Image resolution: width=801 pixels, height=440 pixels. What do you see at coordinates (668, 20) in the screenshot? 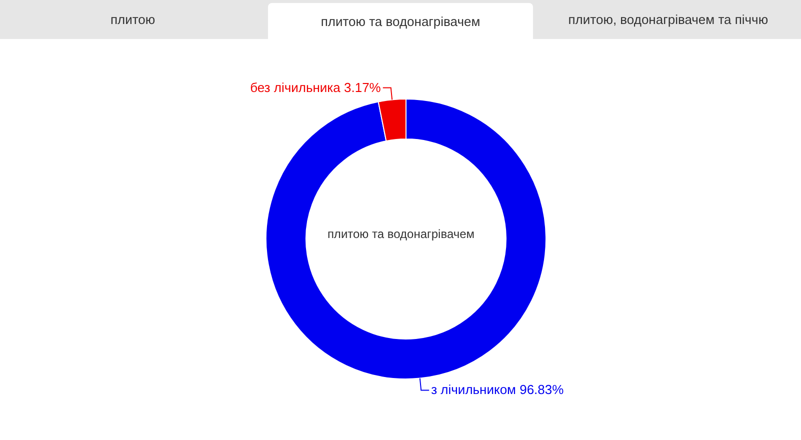
I see `text: плитою, водонагрівачем та піччю` at bounding box center [668, 20].